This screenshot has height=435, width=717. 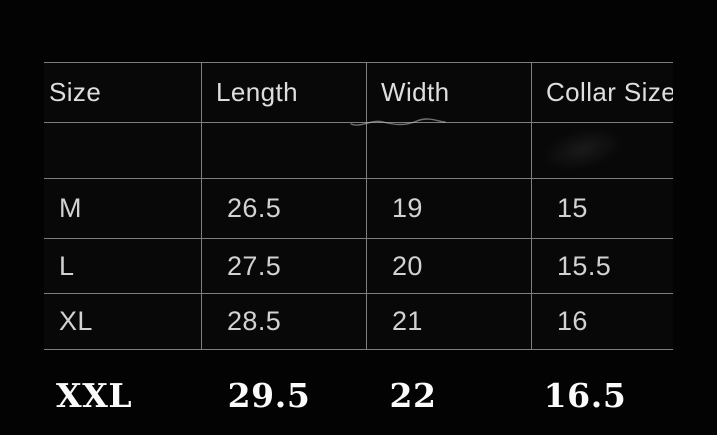 What do you see at coordinates (585, 395) in the screenshot?
I see `table-row-xxl-collar: 16.5` at bounding box center [585, 395].